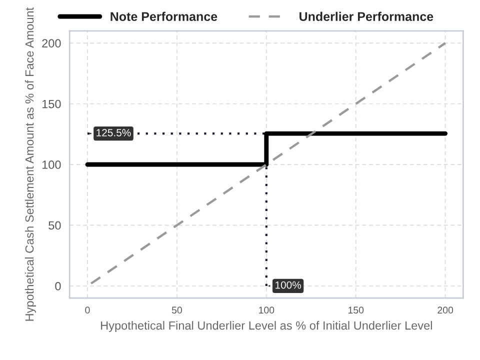  What do you see at coordinates (289, 285) in the screenshot?
I see `annotation: 100%` at bounding box center [289, 285].